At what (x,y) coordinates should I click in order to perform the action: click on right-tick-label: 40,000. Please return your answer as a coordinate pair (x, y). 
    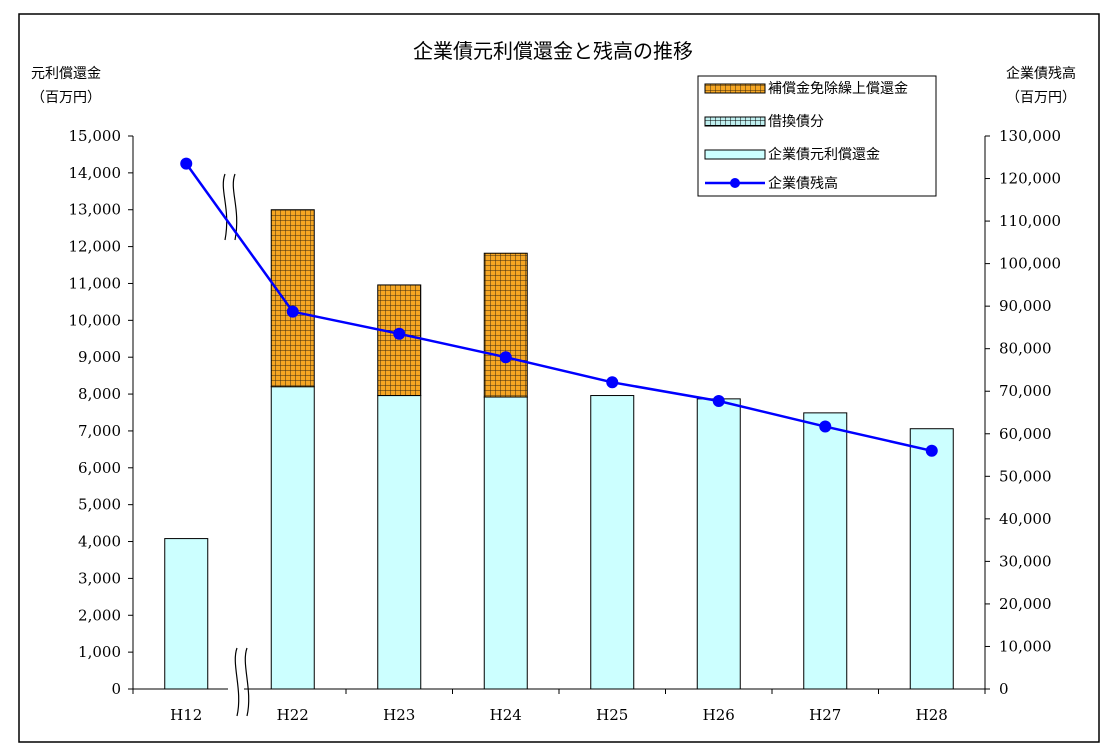
    Looking at the image, I should click on (1025, 519).